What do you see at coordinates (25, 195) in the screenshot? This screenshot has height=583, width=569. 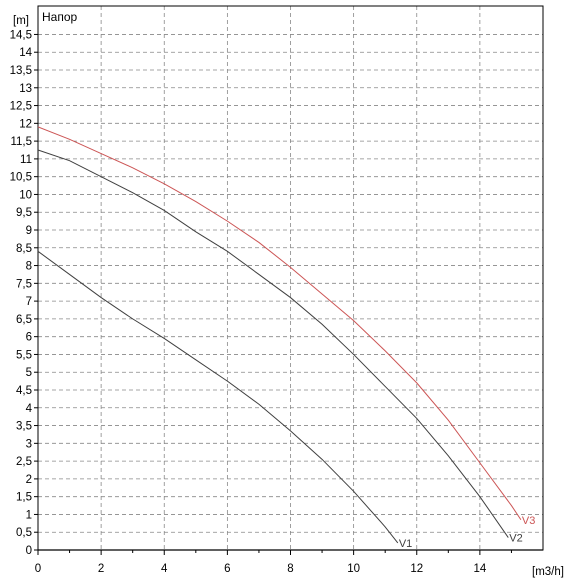 I see `y-tick-label: 10` at bounding box center [25, 195].